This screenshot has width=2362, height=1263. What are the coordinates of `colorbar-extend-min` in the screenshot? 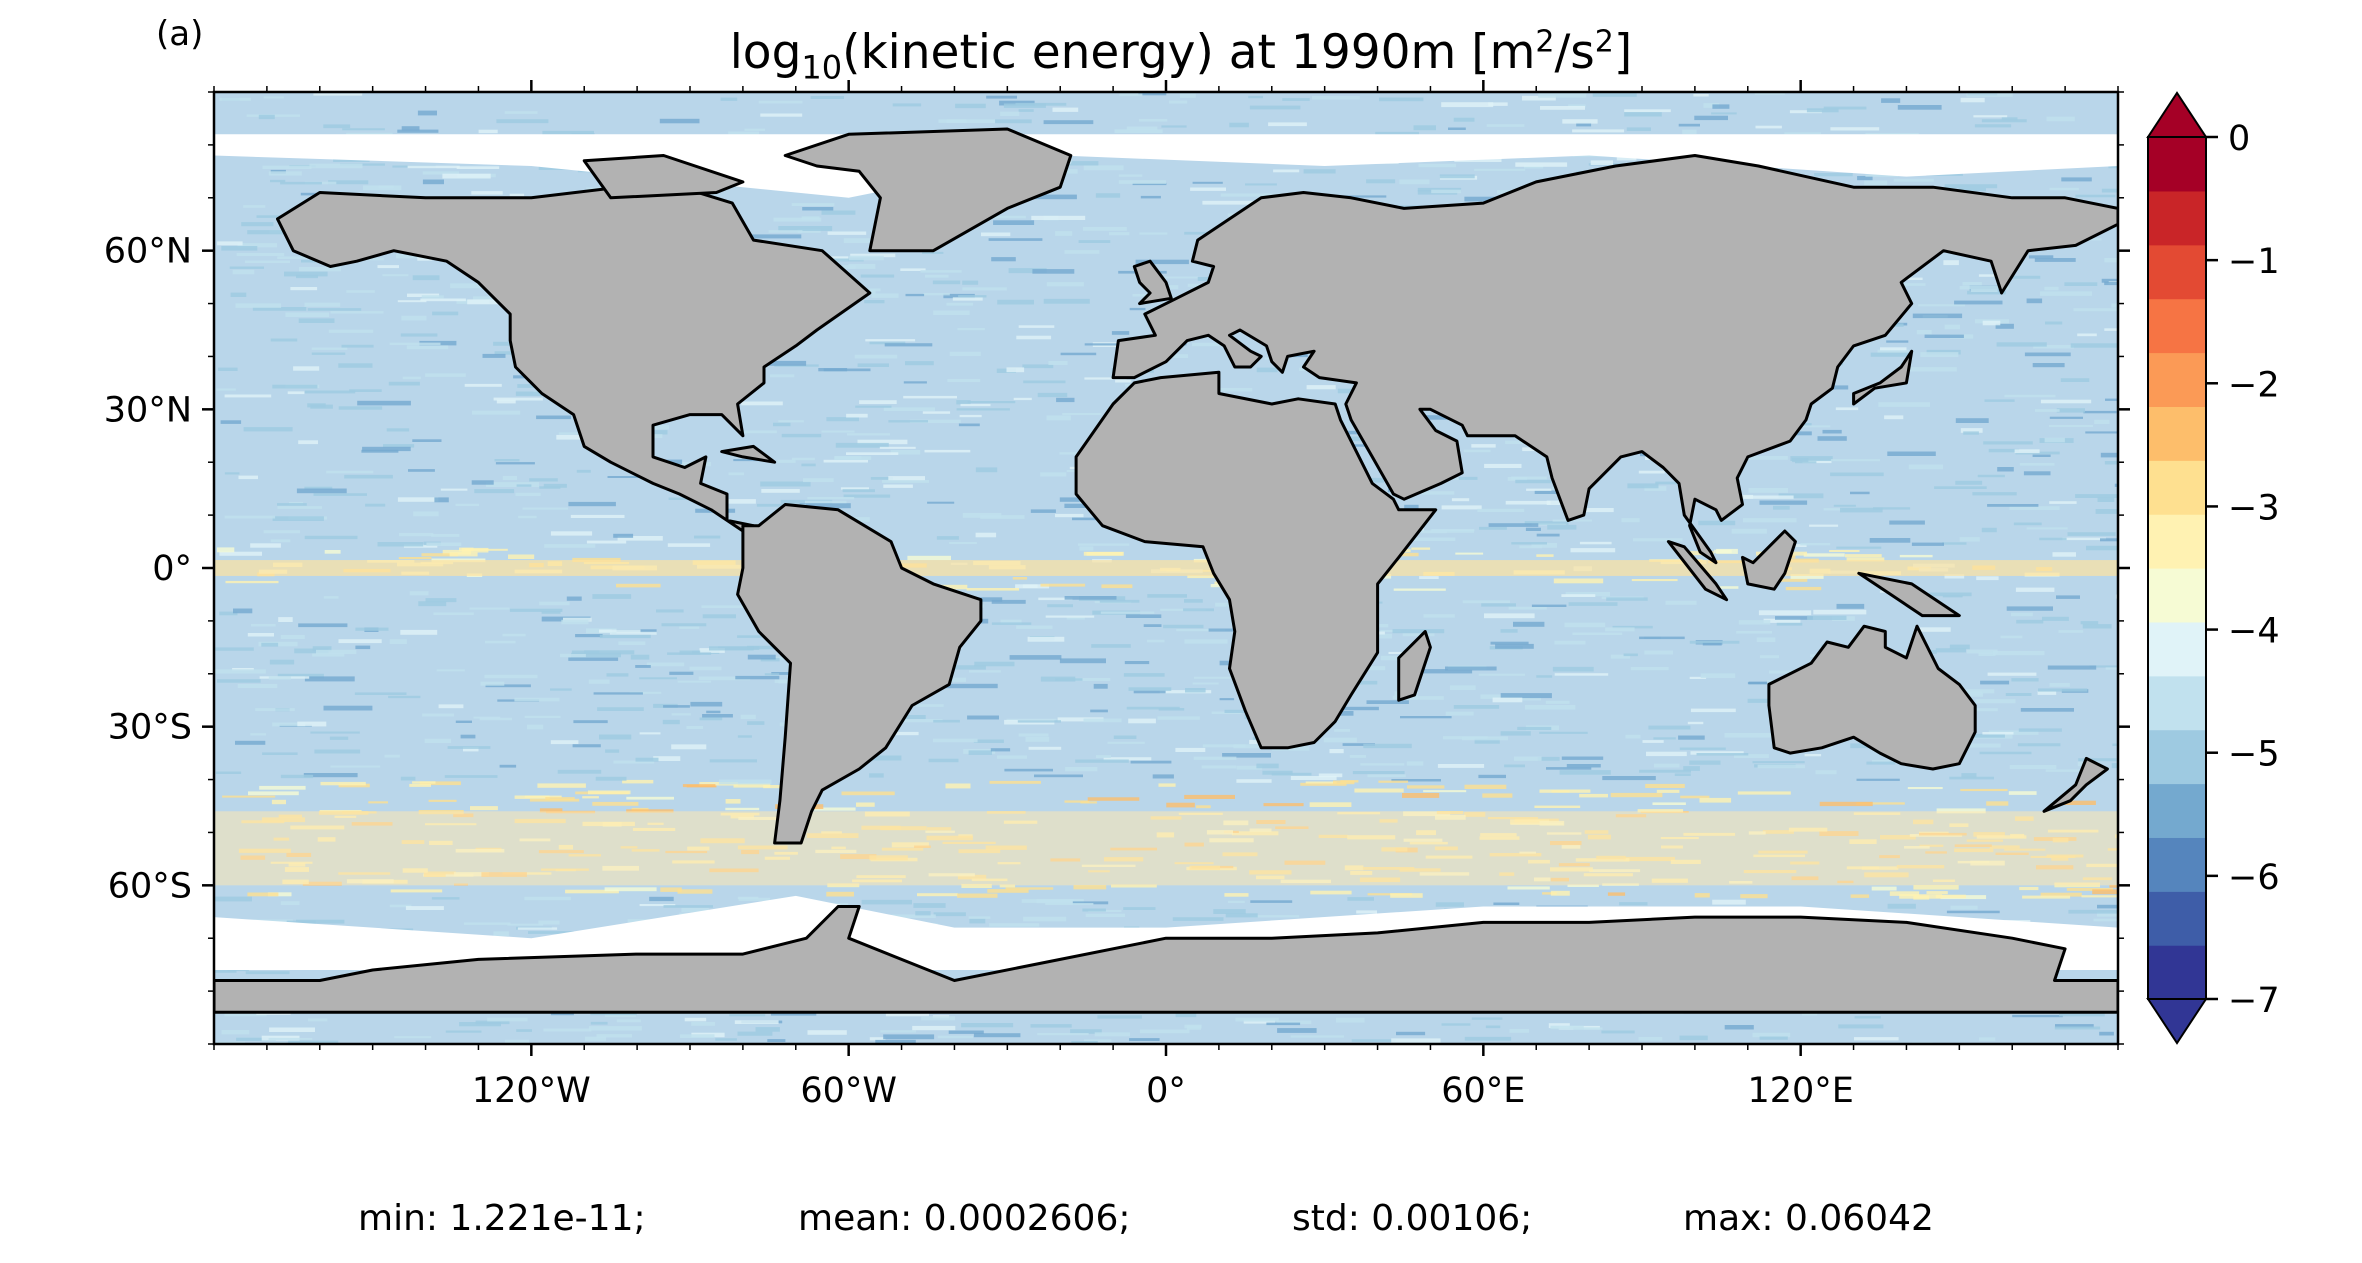 It's located at (2177, 1021).